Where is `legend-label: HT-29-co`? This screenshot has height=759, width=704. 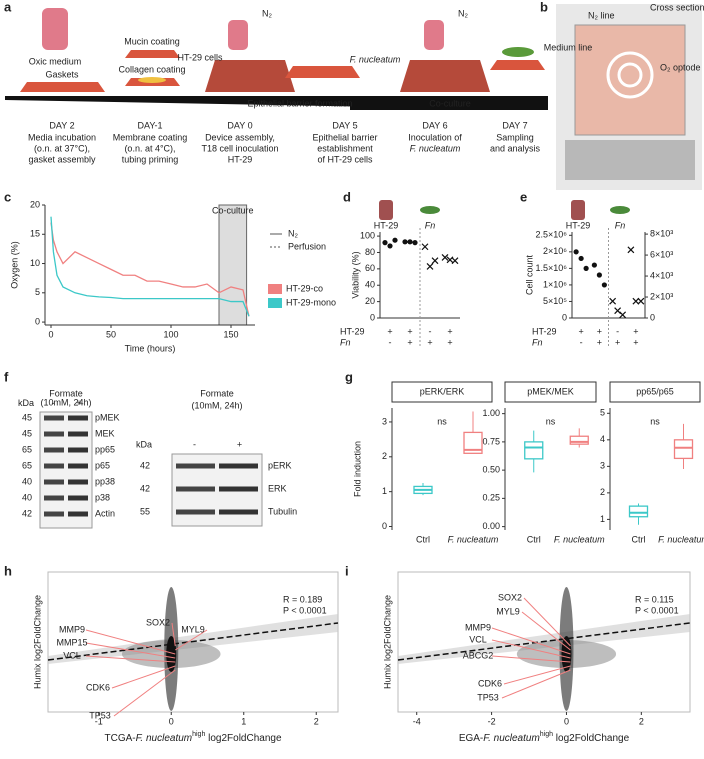
legend-label: HT-29-co is located at coordinates (304, 288).